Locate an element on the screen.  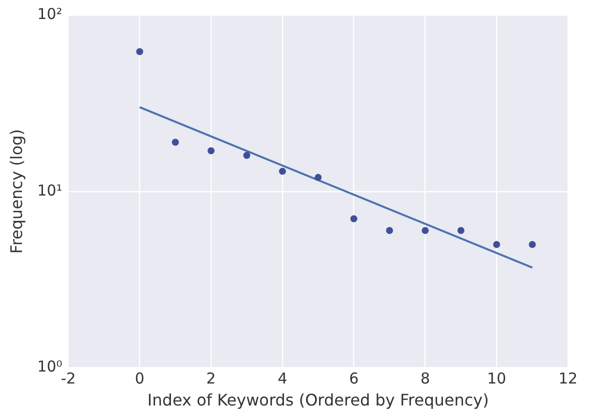
x-tick-label: 0 is located at coordinates (139, 379).